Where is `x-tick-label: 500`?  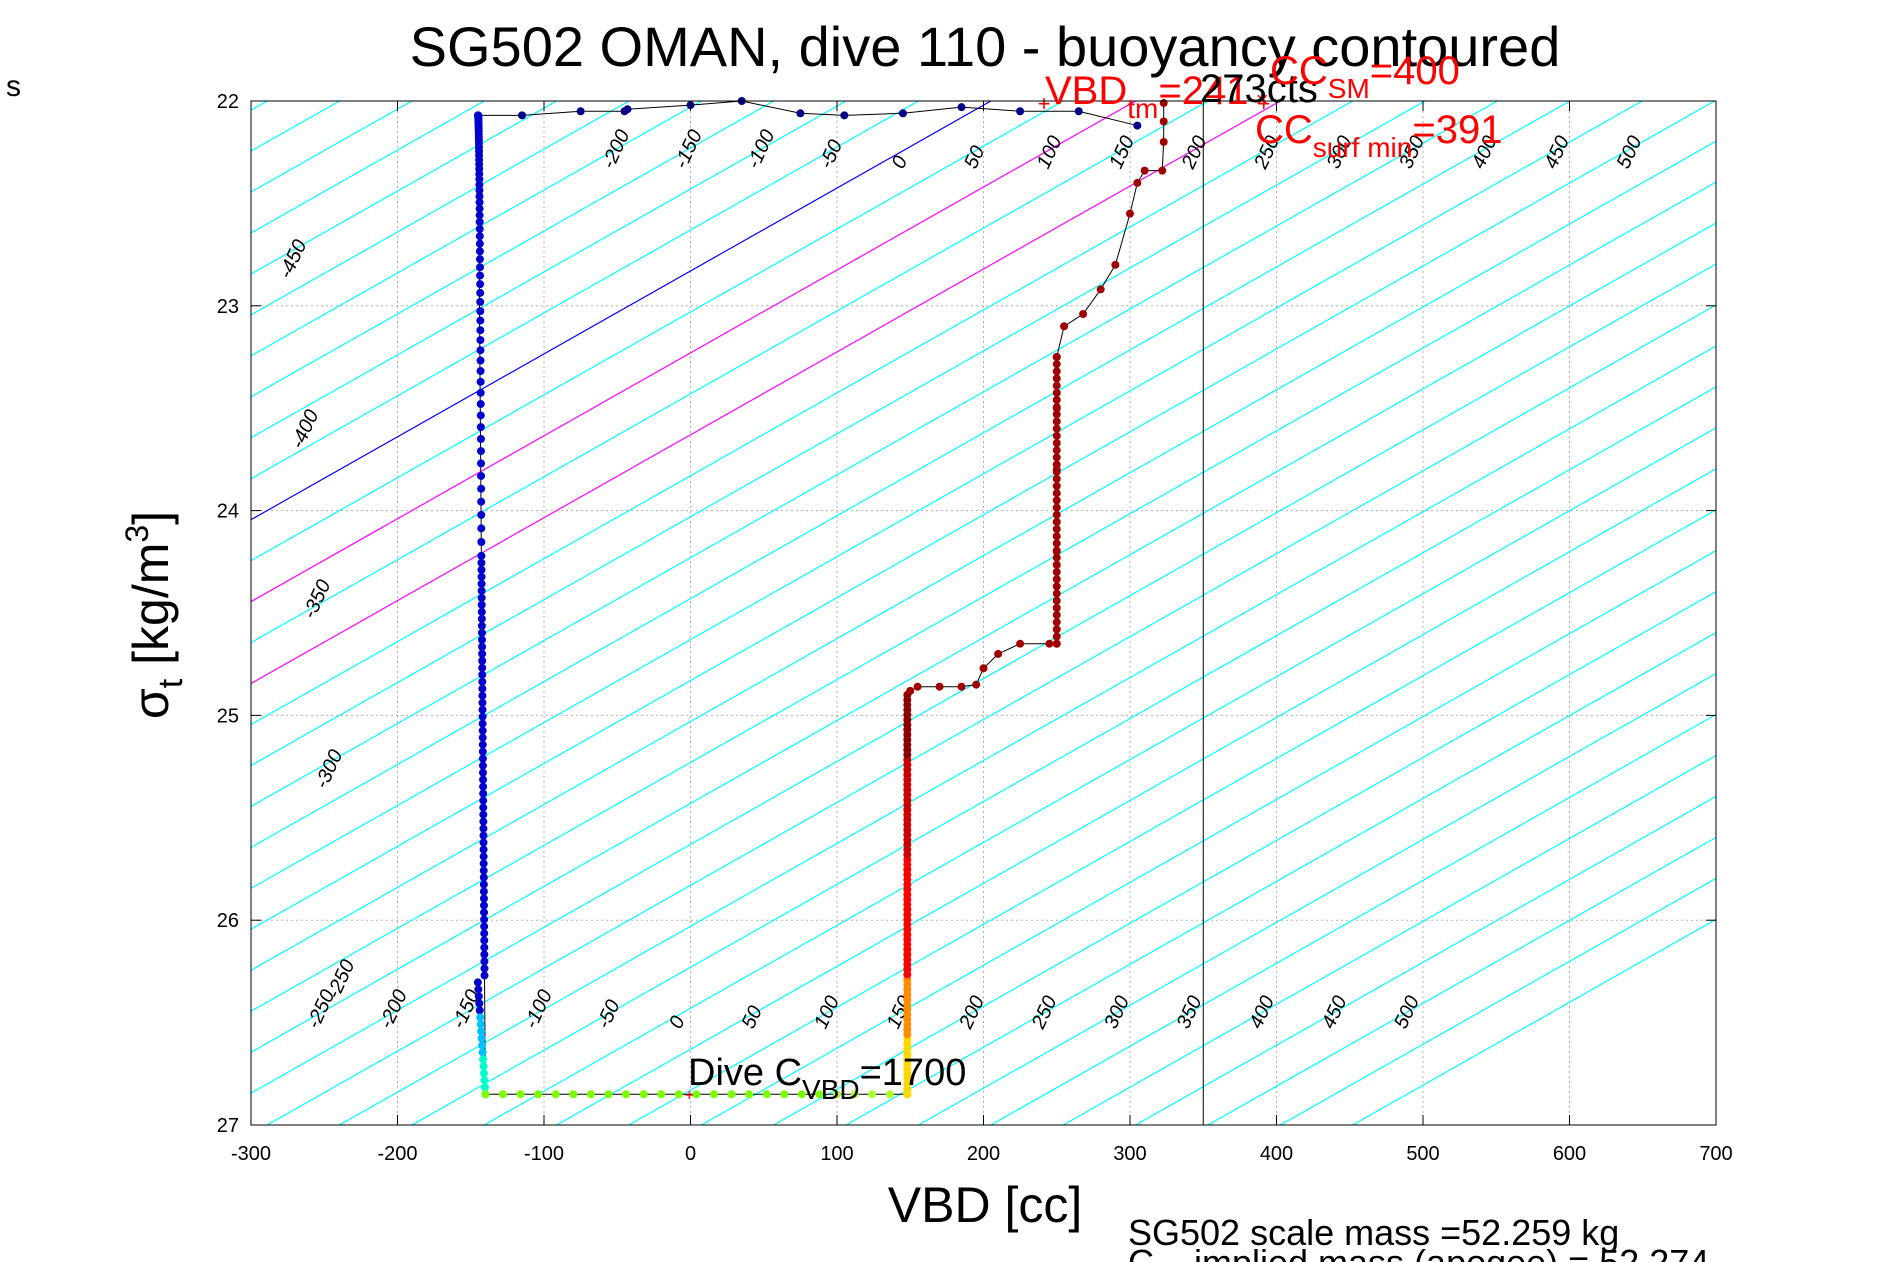
x-tick-label: 500 is located at coordinates (1422, 1154).